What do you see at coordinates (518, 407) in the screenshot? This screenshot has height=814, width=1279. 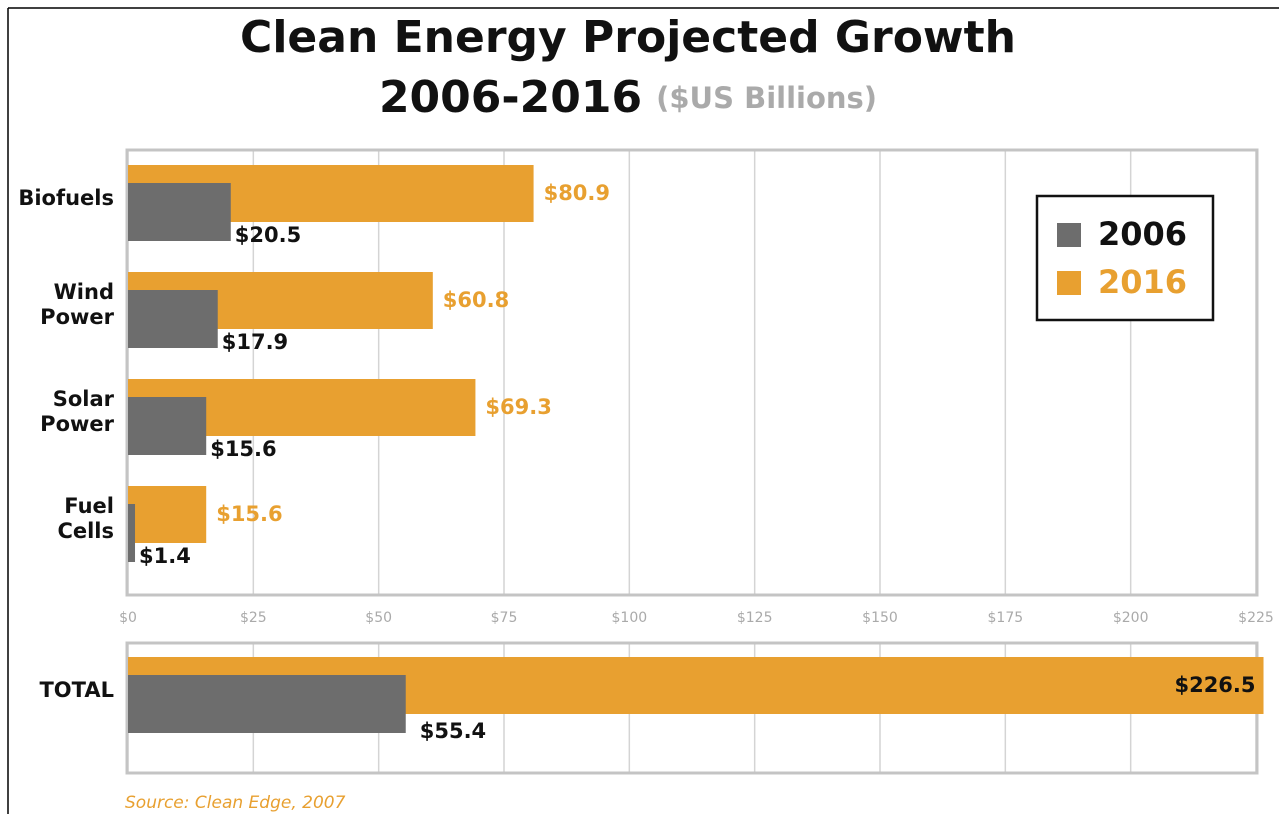 I see `value-label: $69.3` at bounding box center [518, 407].